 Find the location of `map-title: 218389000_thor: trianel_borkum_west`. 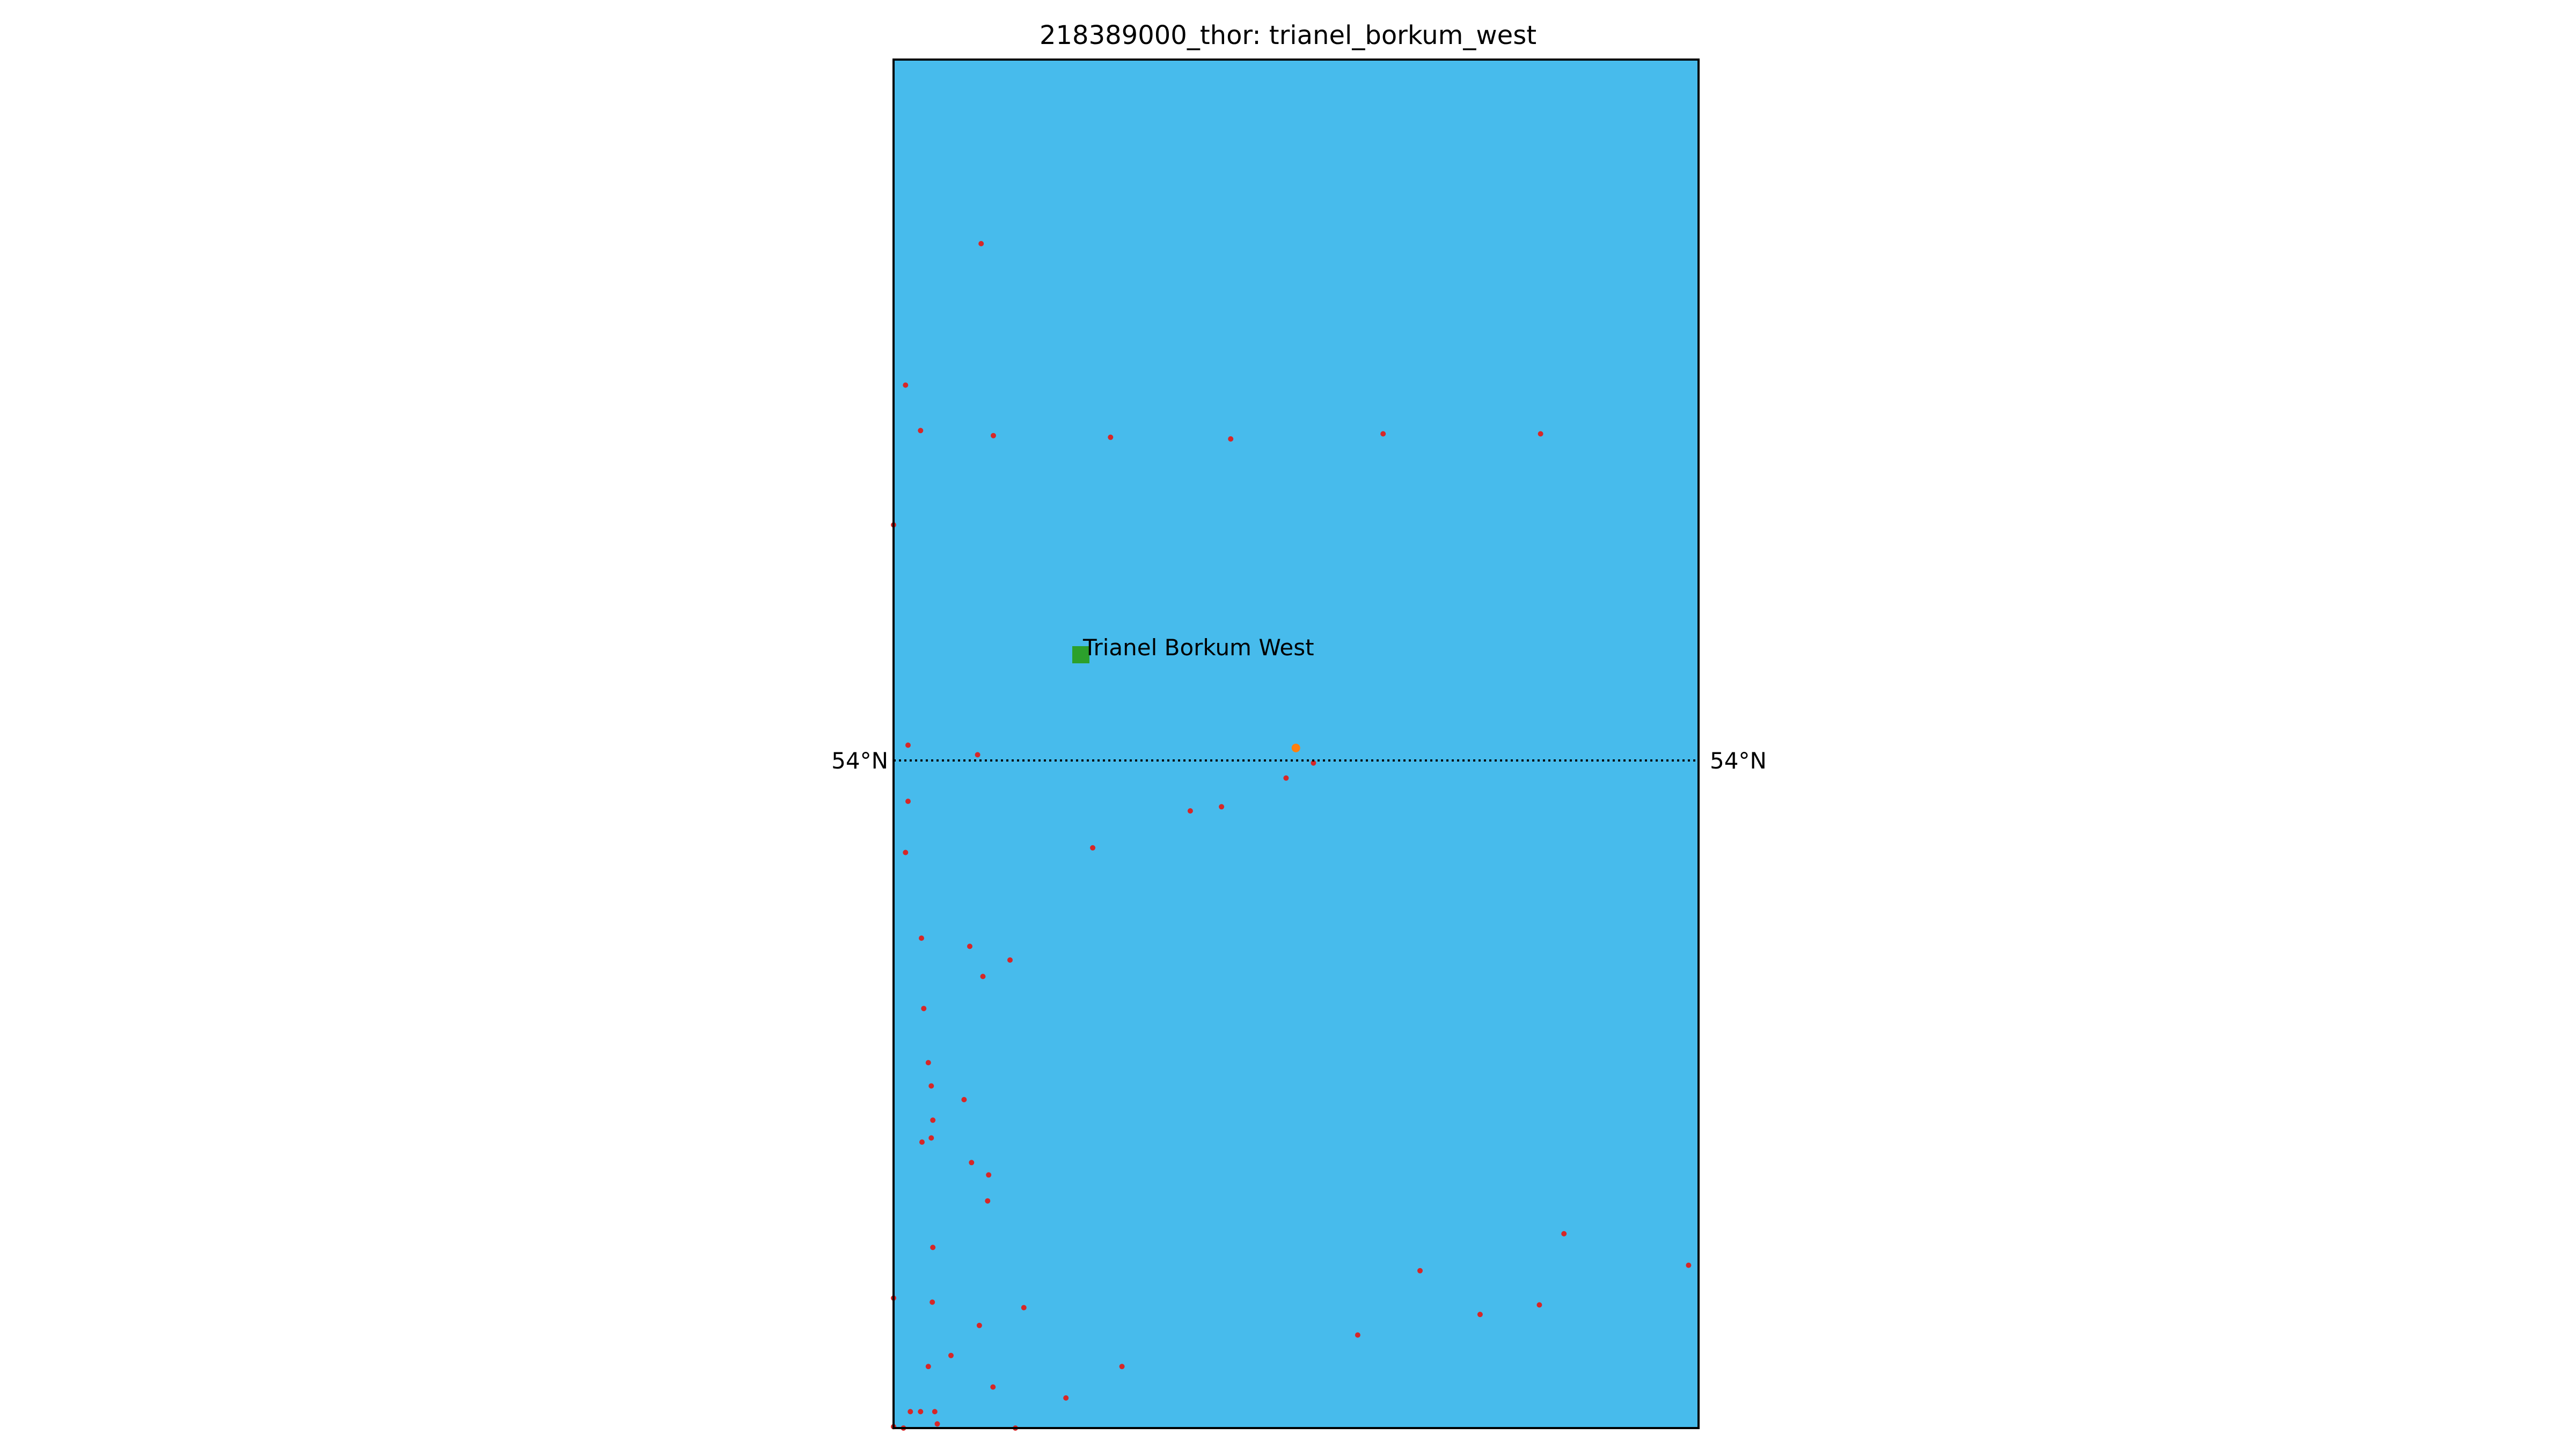

map-title: 218389000_thor: trianel_borkum_west is located at coordinates (1288, 35).